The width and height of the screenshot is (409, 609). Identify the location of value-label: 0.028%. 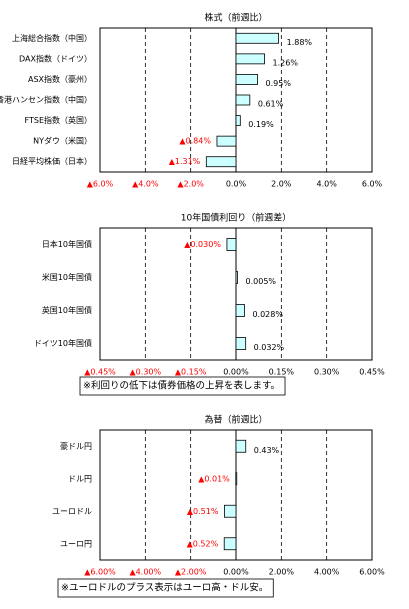
(267, 314).